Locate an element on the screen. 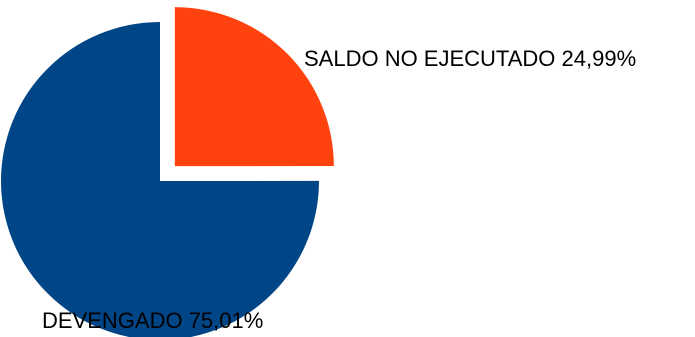  label-saldo-no-ejecutado: SALDO NO EJECUTADO 24,99% is located at coordinates (470, 58).